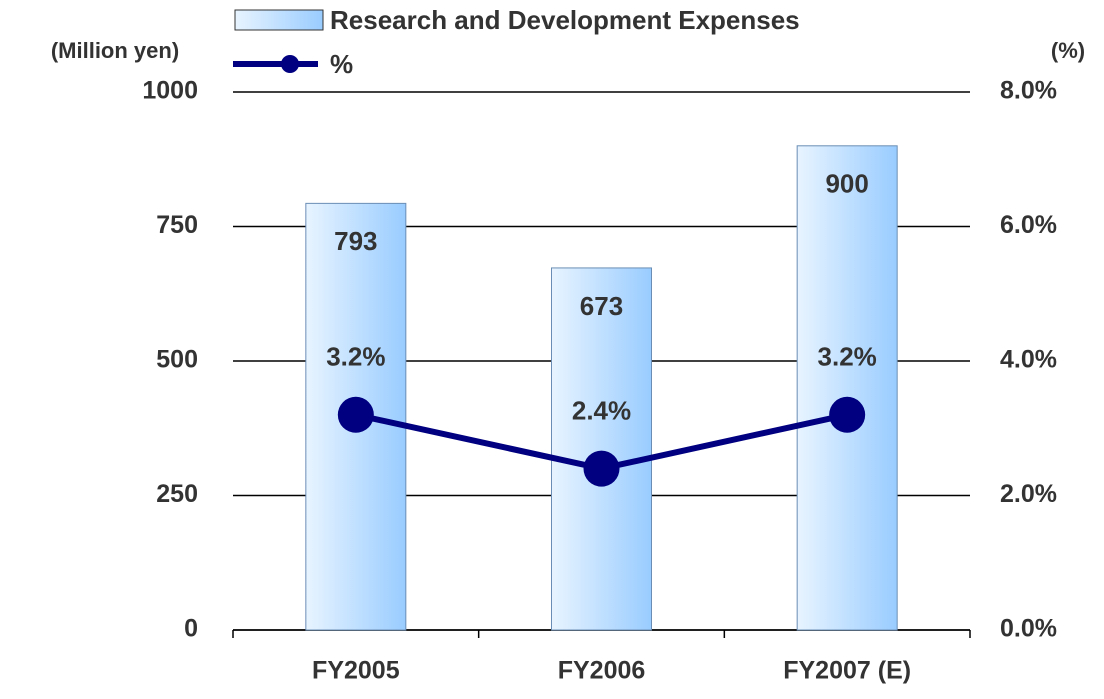 Image resolution: width=1104 pixels, height=699 pixels. Describe the element at coordinates (191, 629) in the screenshot. I see `y-tick-label: 0` at that location.